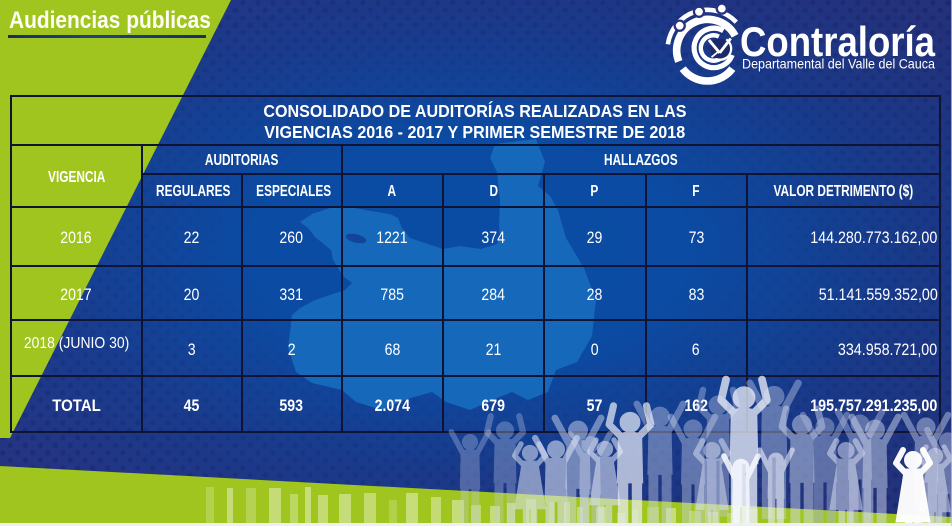  Describe the element at coordinates (838, 64) in the screenshot. I see `svg-text:Departamental del Valle del Ca: Departamental del Valle del Cauca` at that location.